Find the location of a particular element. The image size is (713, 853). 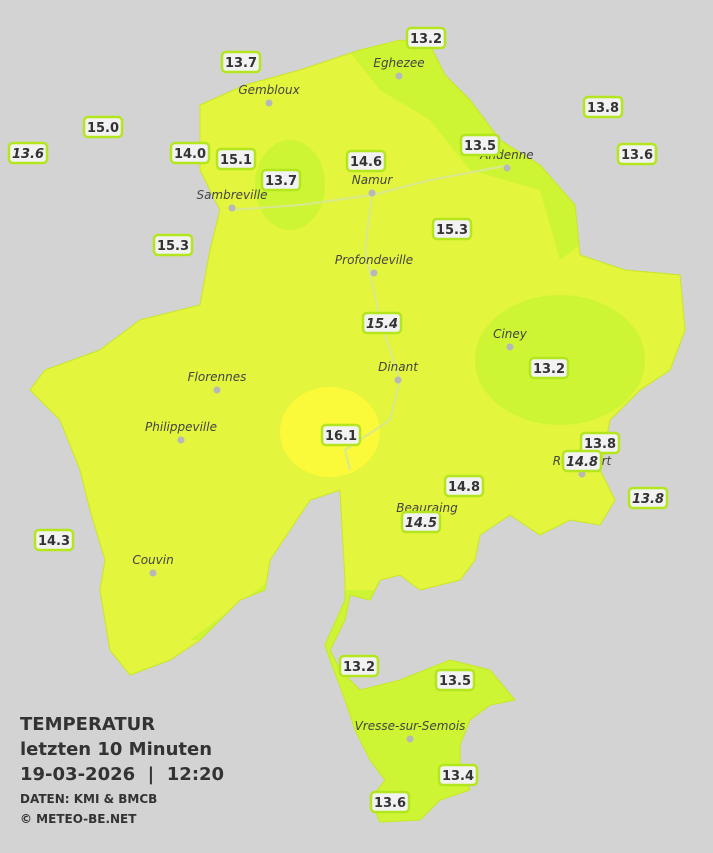

station-value: 15.3 is located at coordinates (452, 230).